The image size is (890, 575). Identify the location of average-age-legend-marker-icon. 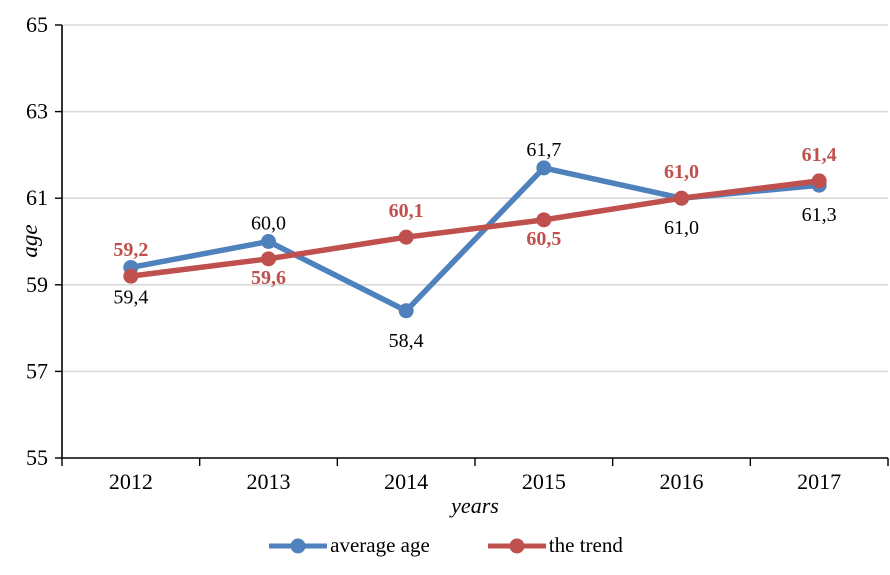
(298, 545).